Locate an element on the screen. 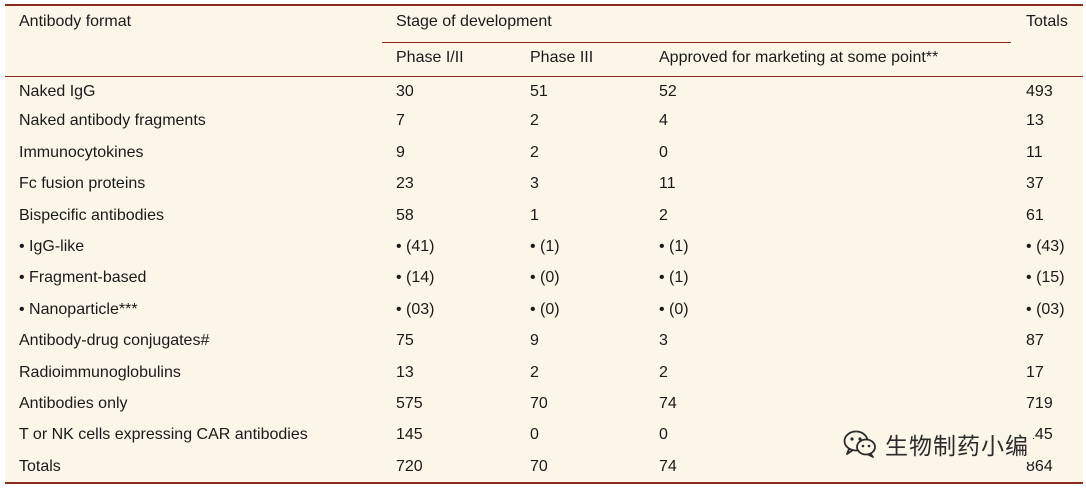  header-totals: Totals is located at coordinates (1047, 21).